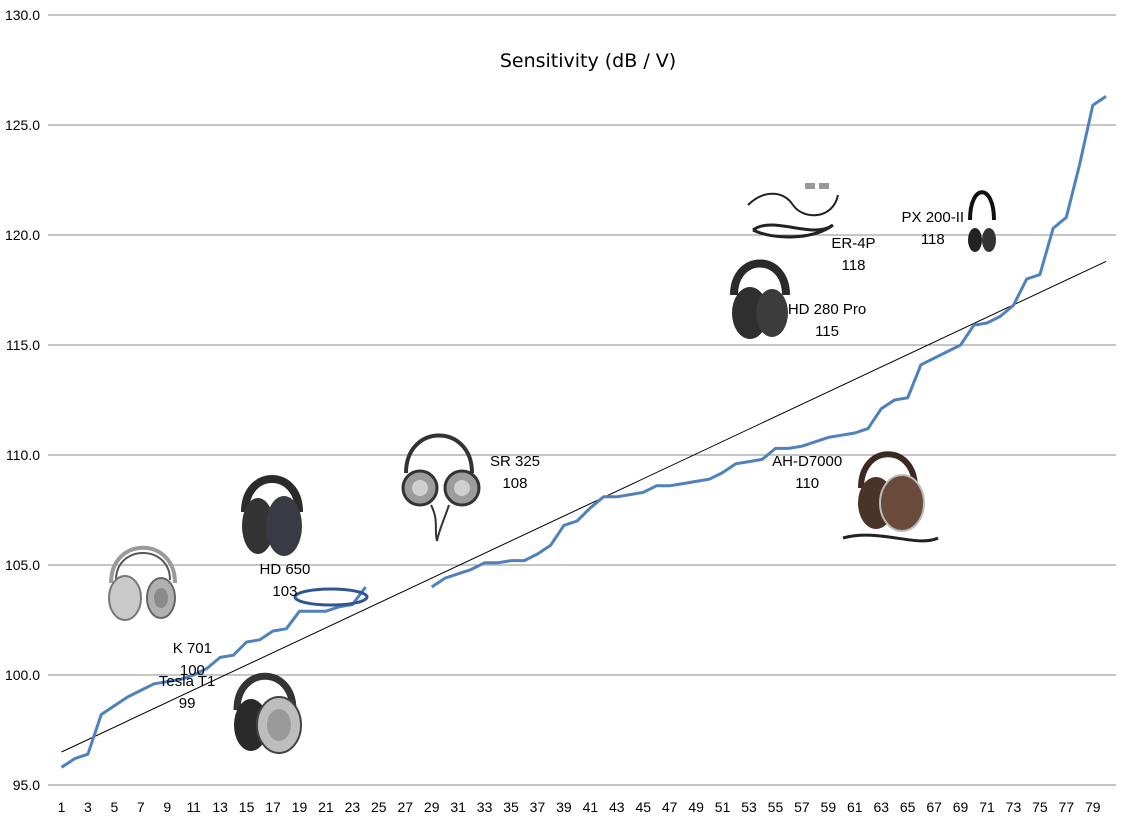 This screenshot has height=819, width=1128. I want to click on x-tick-label: 29, so click(432, 807).